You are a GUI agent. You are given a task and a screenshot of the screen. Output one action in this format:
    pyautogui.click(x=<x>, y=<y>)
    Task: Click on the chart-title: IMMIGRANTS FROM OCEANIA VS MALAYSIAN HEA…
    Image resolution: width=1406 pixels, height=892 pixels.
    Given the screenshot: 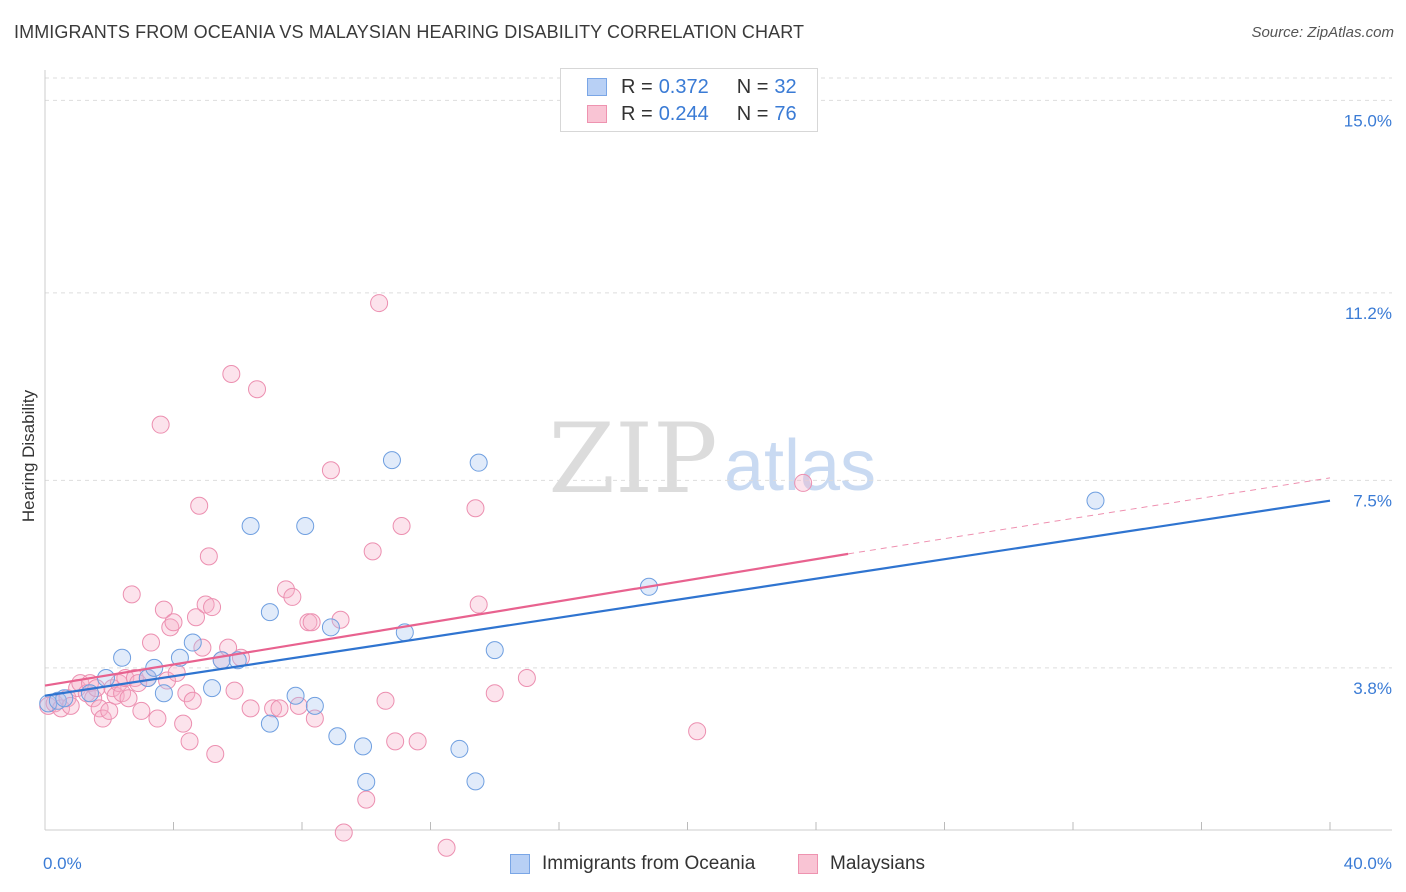 What is the action you would take?
    pyautogui.click(x=409, y=32)
    